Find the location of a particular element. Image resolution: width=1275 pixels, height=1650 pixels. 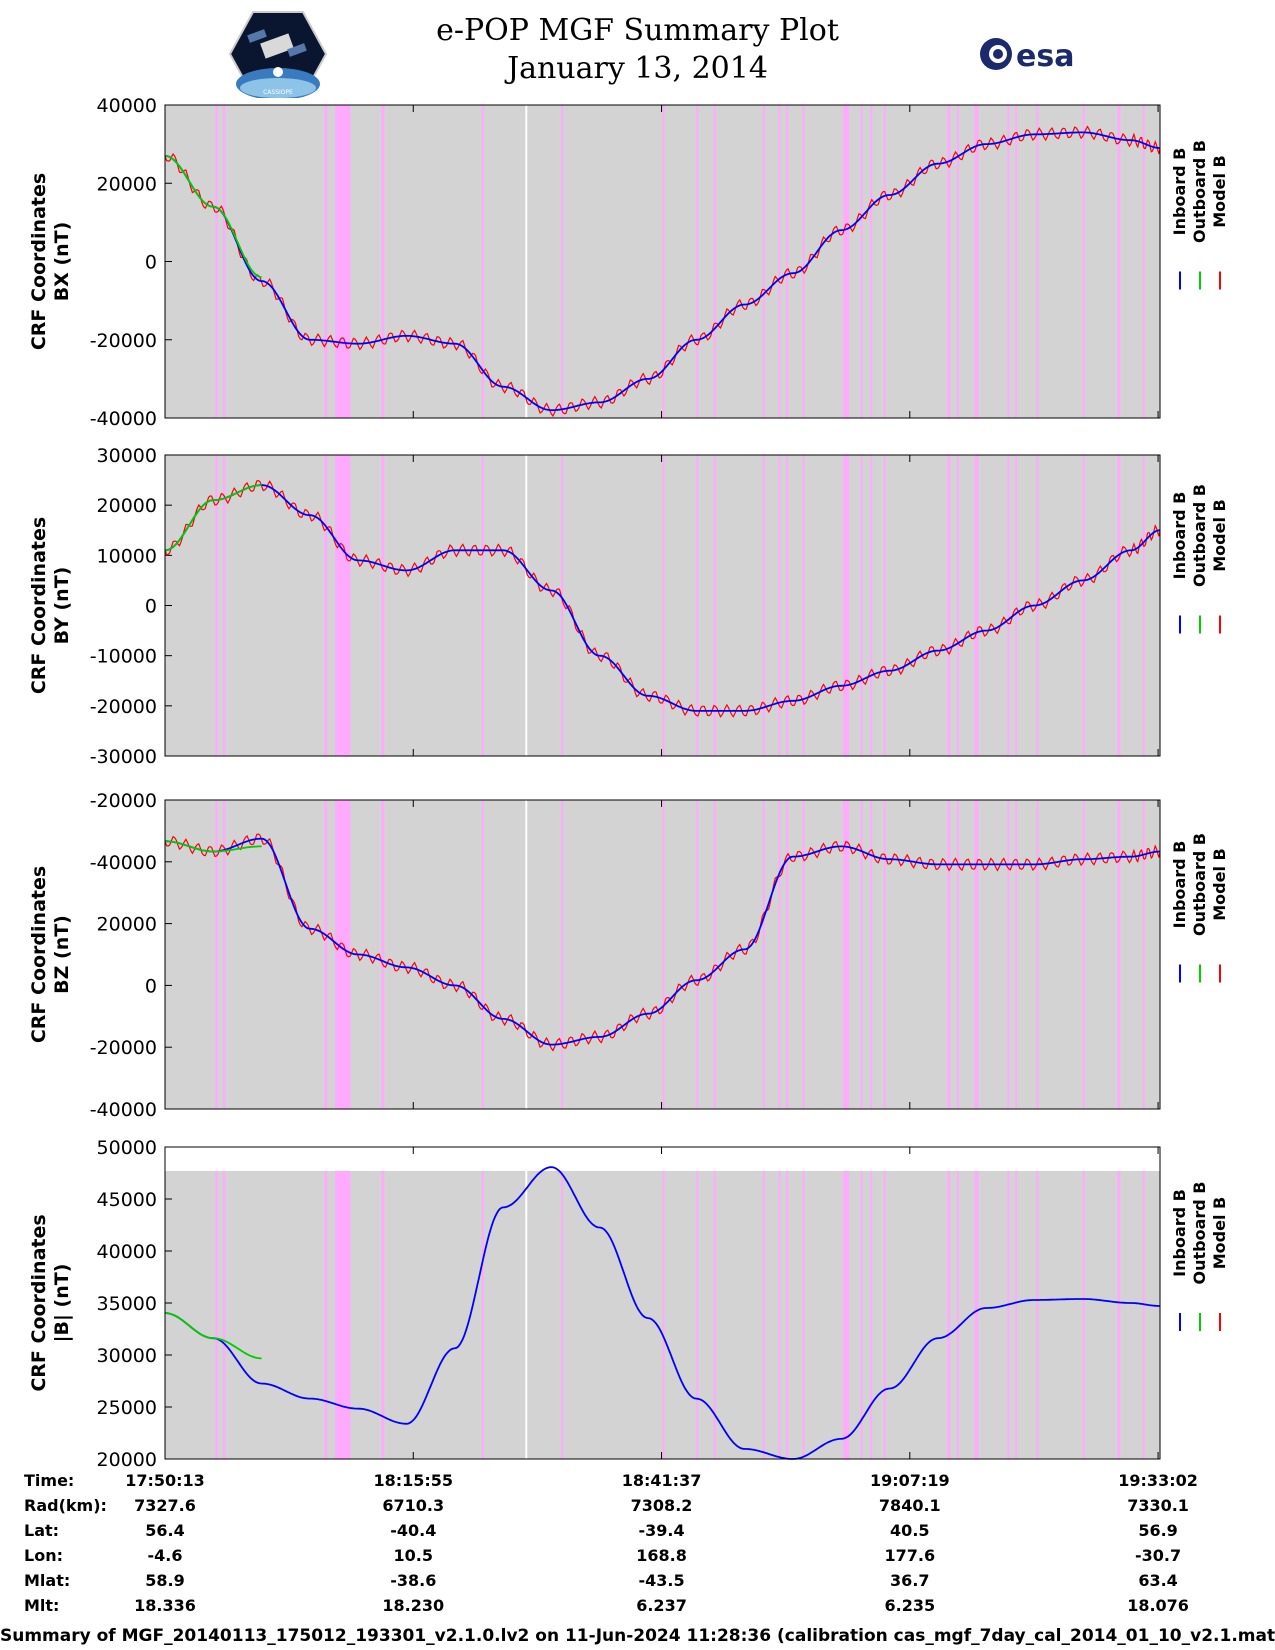

y-axis-label-line: BZ (nT) is located at coordinates (62, 954).